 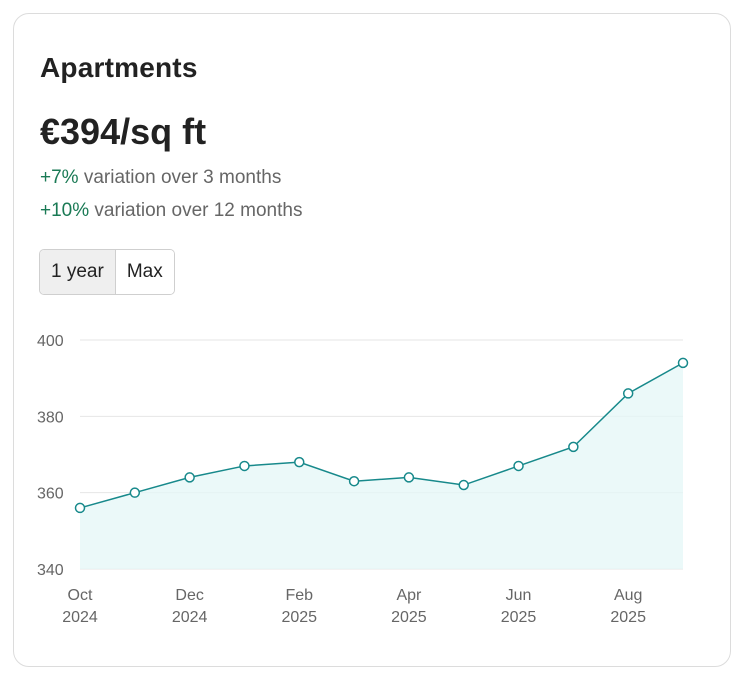 What do you see at coordinates (50, 417) in the screenshot?
I see `y-tick-label: 380` at bounding box center [50, 417].